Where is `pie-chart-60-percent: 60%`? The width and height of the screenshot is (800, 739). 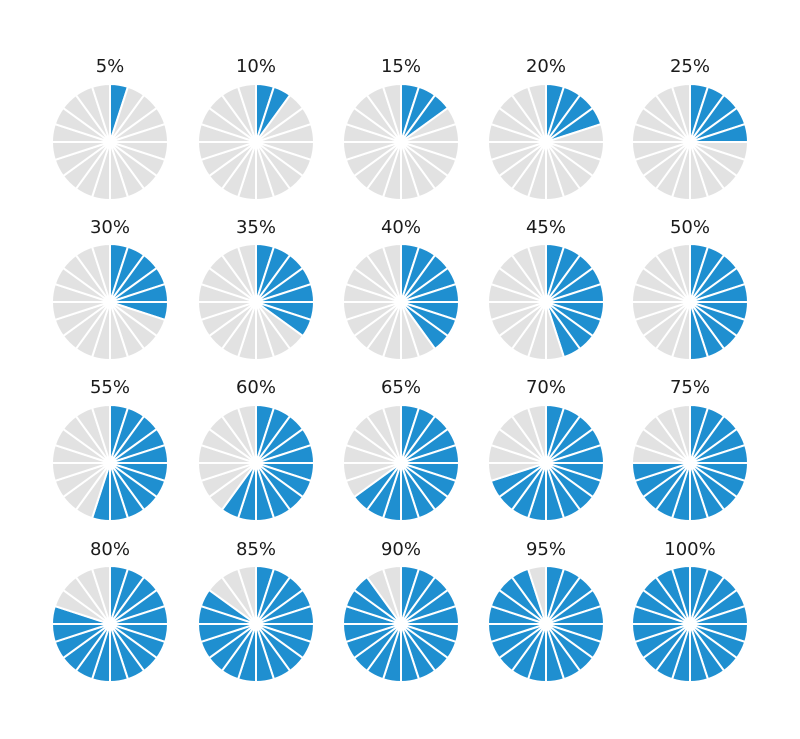 pie-chart-60-percent: 60% is located at coordinates (256, 449).